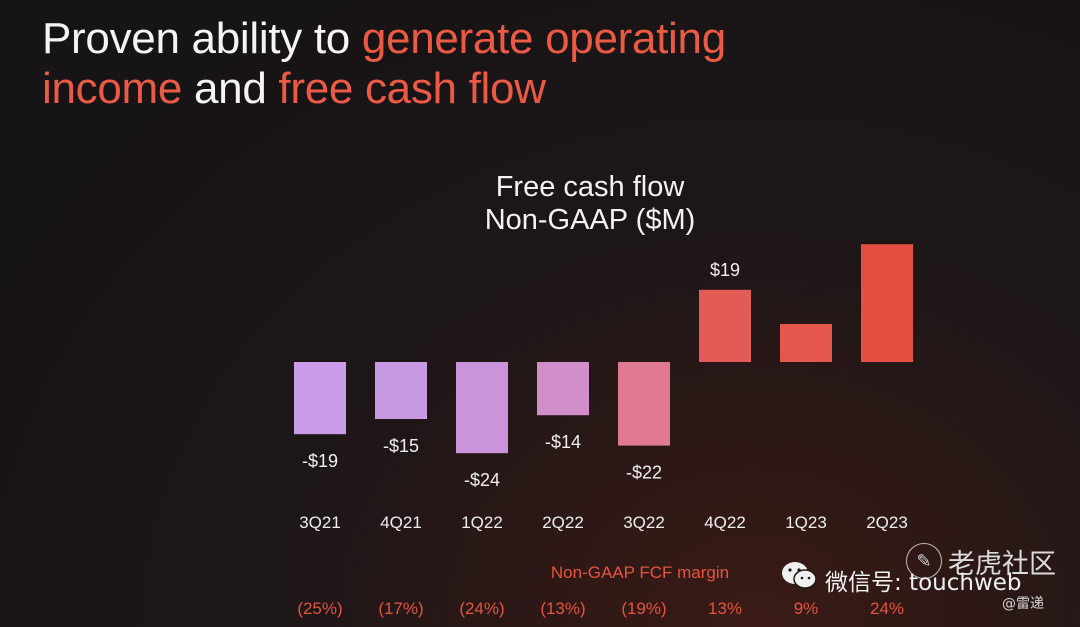 This screenshot has height=627, width=1080. What do you see at coordinates (112, 88) in the screenshot?
I see `headline-part-3: income` at bounding box center [112, 88].